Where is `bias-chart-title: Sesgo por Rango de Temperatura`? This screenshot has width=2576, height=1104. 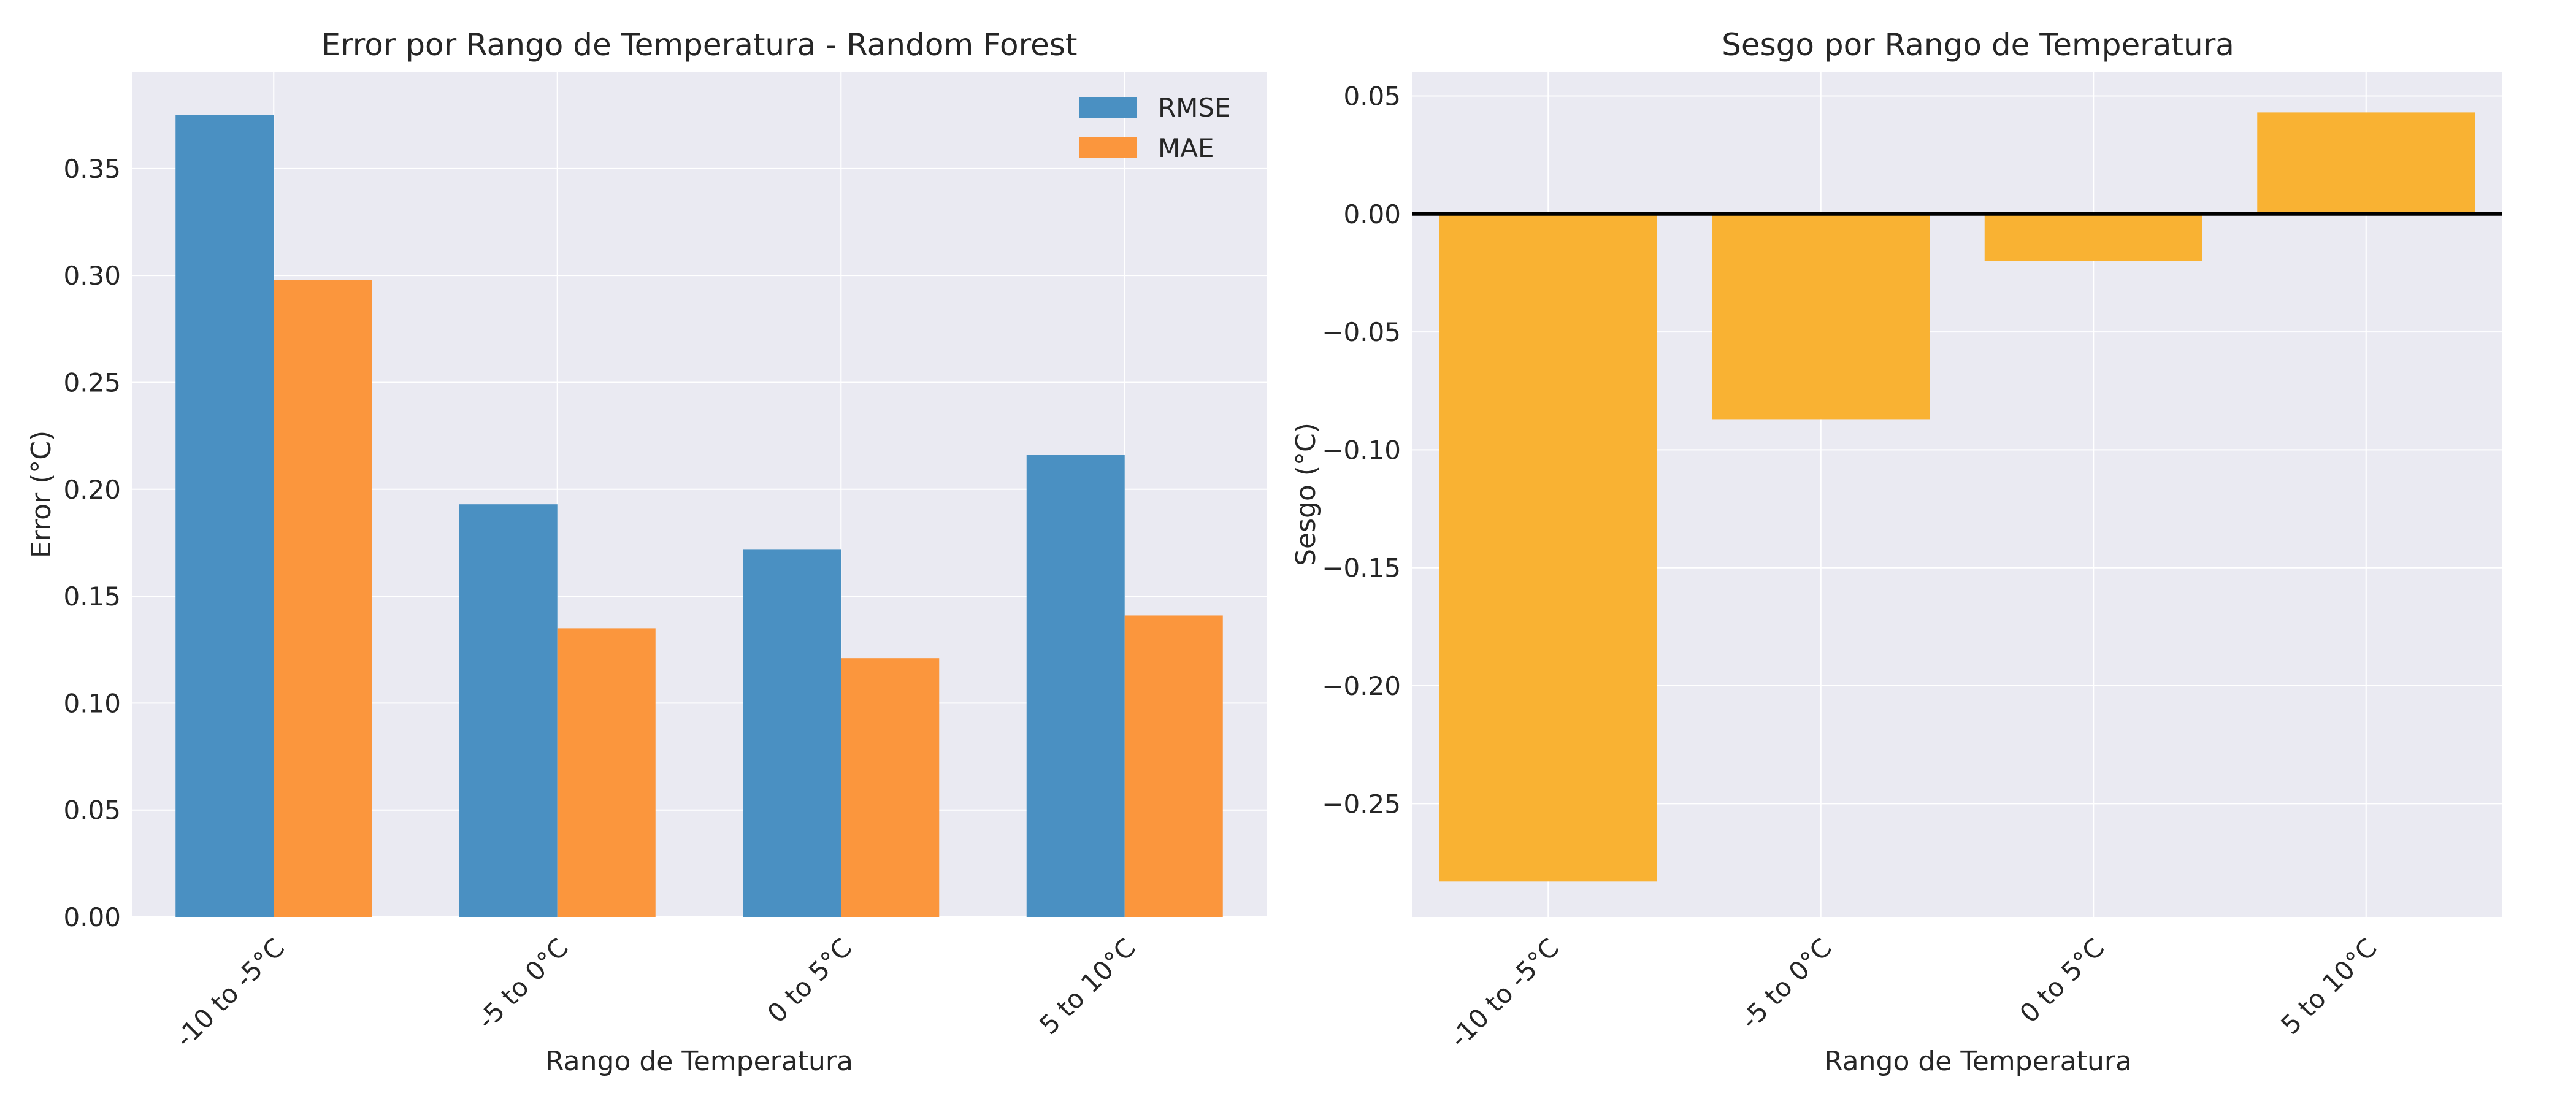
bias-chart-title: Sesgo por Rango de Temperatura is located at coordinates (1978, 45).